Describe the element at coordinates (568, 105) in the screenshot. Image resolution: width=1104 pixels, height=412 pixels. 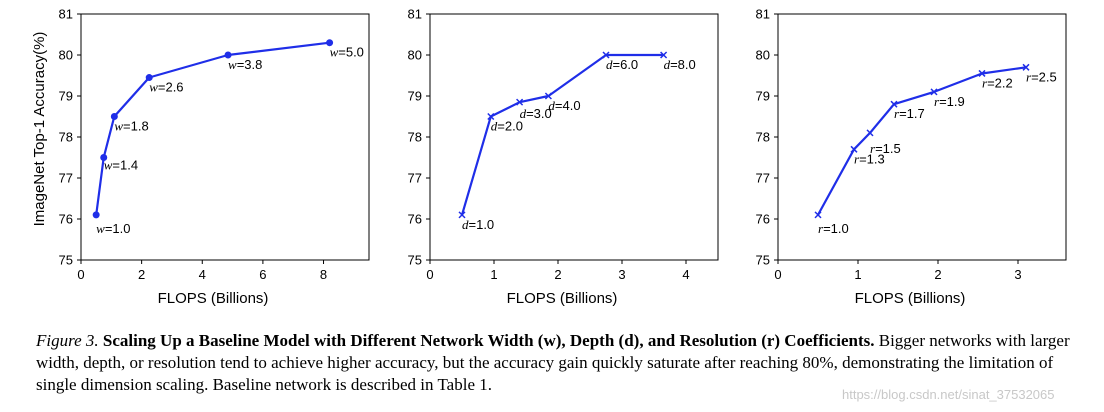
I see `data-label-value: =4.0` at that location.